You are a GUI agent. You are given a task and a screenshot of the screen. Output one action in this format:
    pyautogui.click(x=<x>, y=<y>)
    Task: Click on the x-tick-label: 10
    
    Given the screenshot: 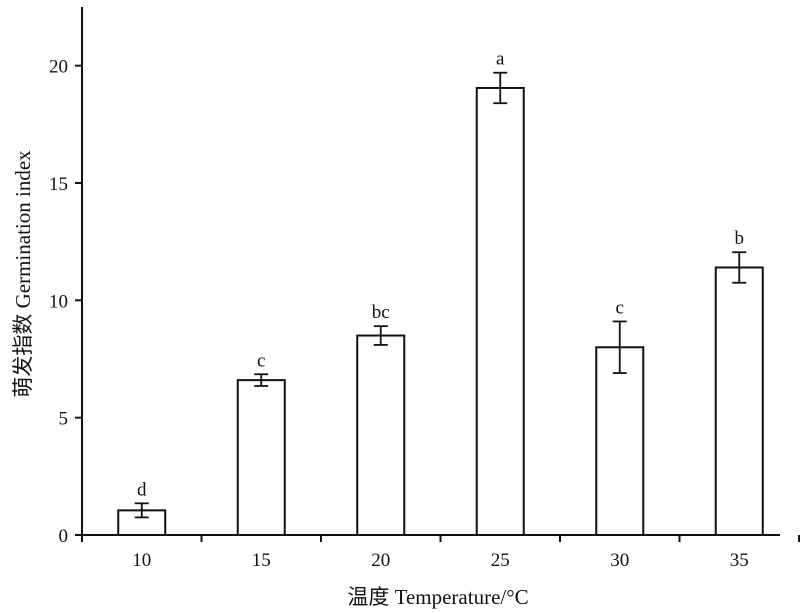 What is the action you would take?
    pyautogui.click(x=141, y=560)
    